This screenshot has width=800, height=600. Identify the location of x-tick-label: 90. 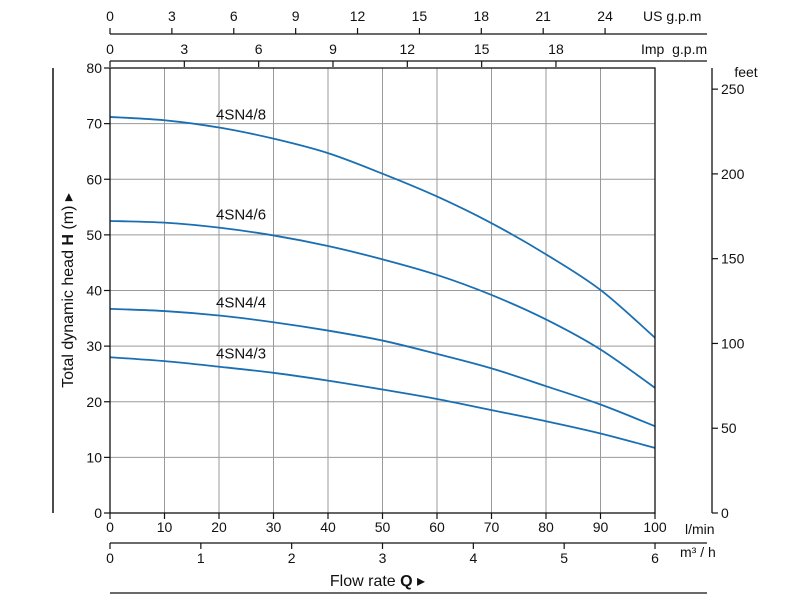
(601, 527).